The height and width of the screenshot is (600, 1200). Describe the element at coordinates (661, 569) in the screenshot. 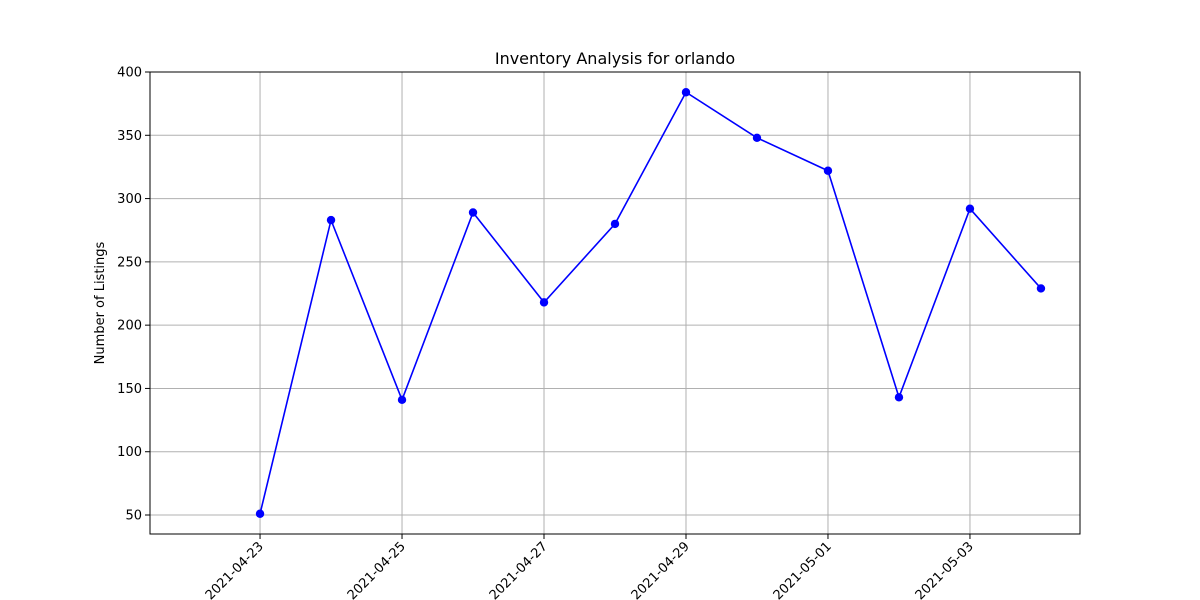

I see `x-tick-label: 2021-04-29` at that location.